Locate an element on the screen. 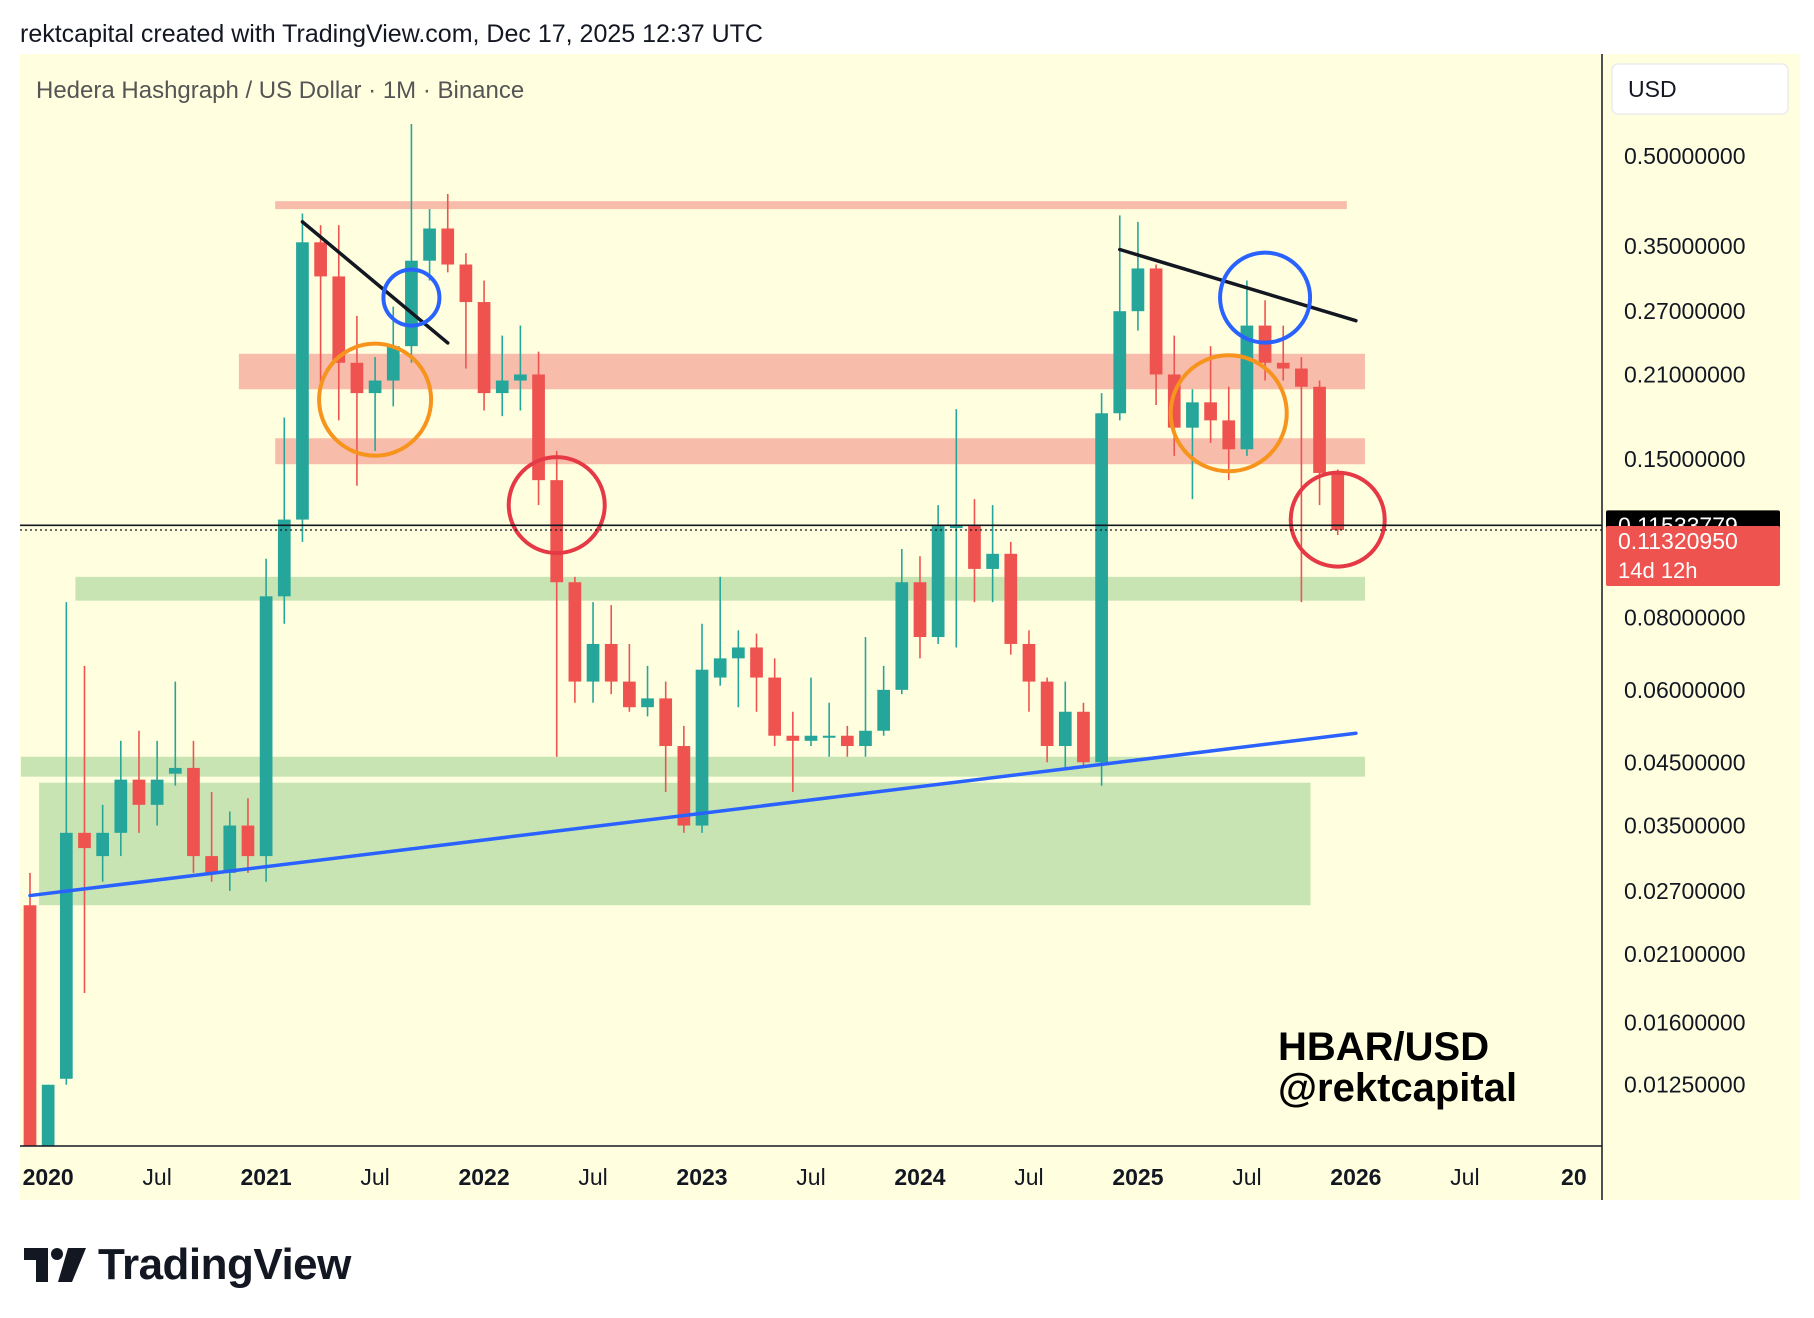  time-axis-label: 2025 is located at coordinates (1137, 1177).